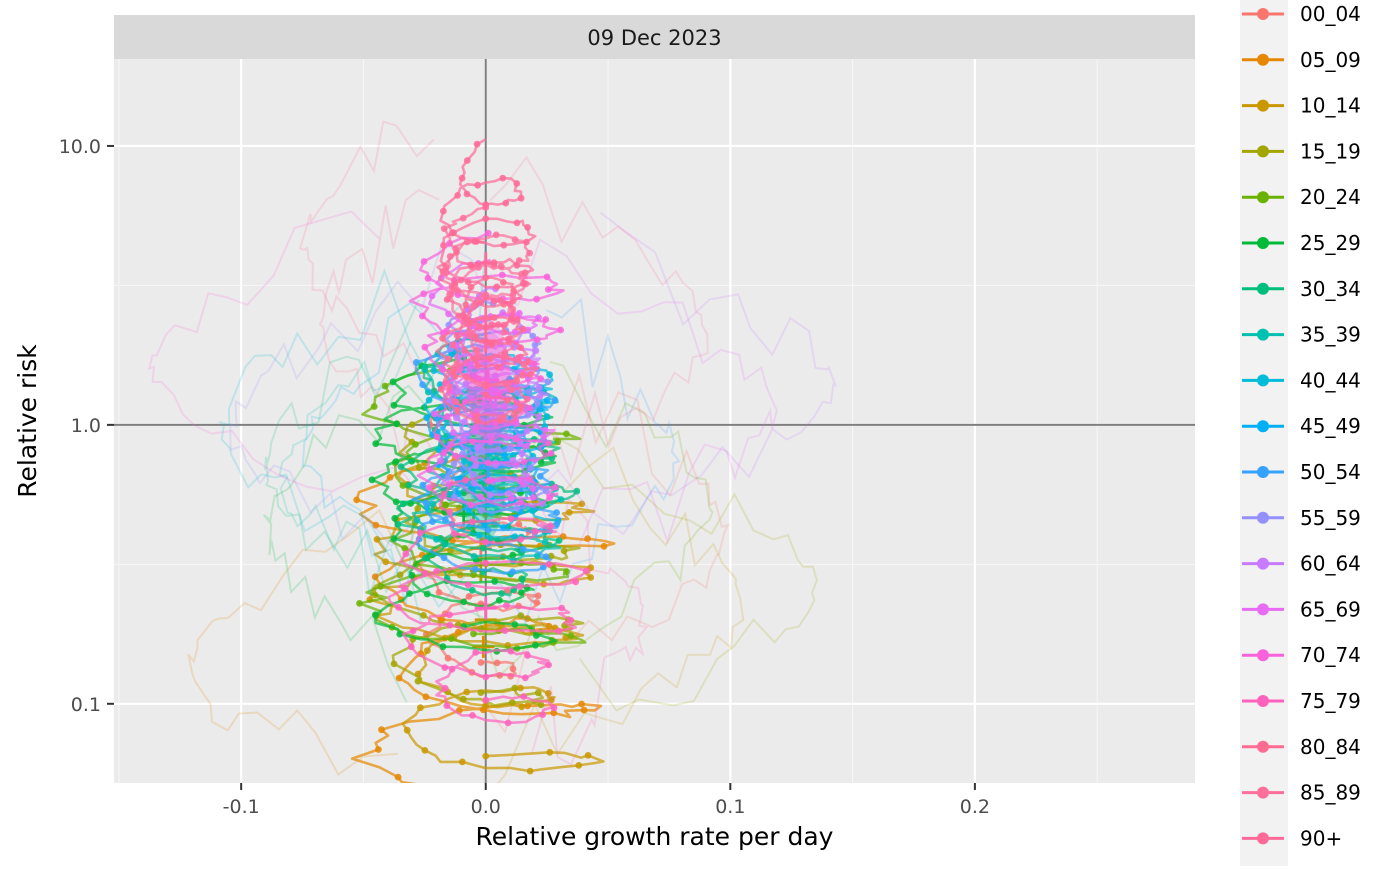 This screenshot has height=870, width=1400. I want to click on legend-item-75_79: 75_79, so click(1301, 701).